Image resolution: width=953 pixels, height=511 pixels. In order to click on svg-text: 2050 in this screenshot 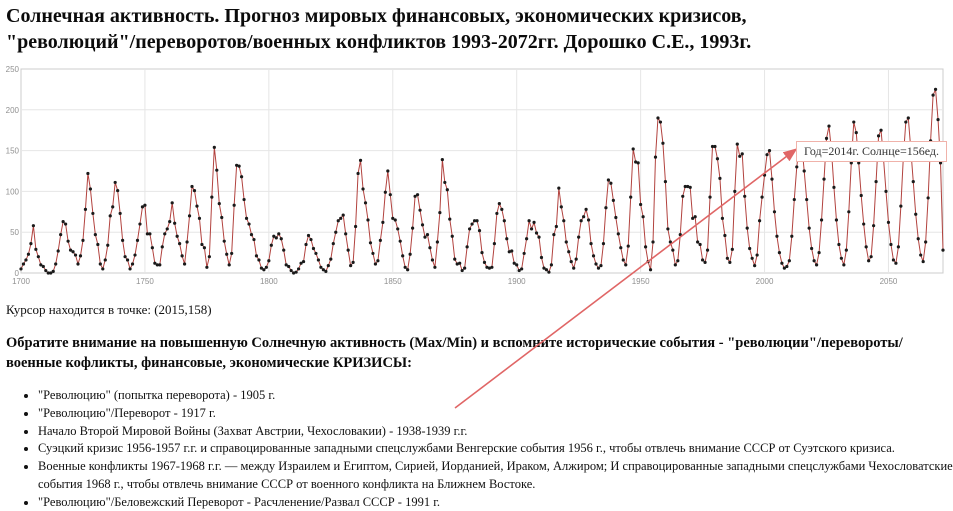, I will do `click(889, 281)`.